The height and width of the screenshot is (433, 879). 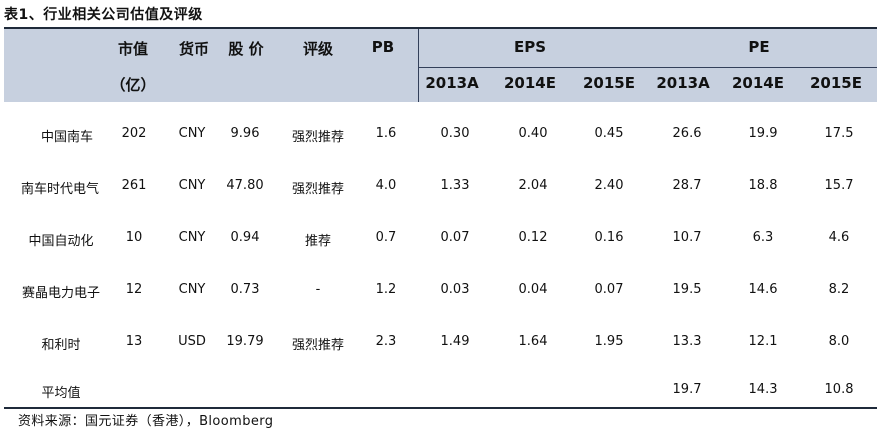 I want to click on table-row-pe-2015: 8.0, so click(x=839, y=341).